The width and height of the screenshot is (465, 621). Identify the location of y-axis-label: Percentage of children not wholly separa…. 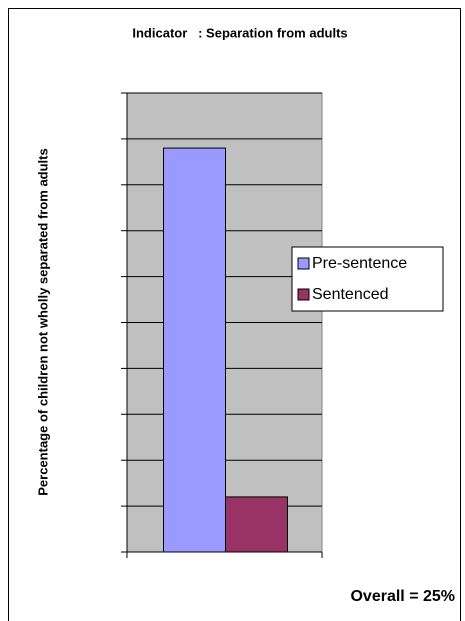
(42, 321).